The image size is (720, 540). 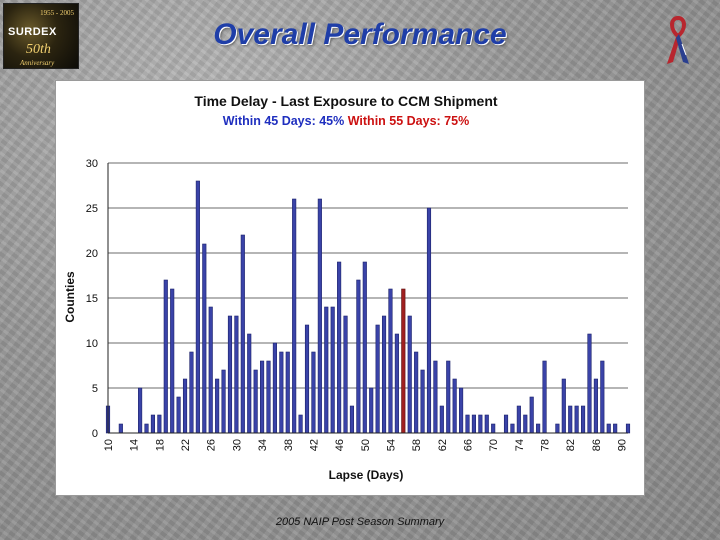 I want to click on x-tick-label: 42, so click(x=314, y=445).